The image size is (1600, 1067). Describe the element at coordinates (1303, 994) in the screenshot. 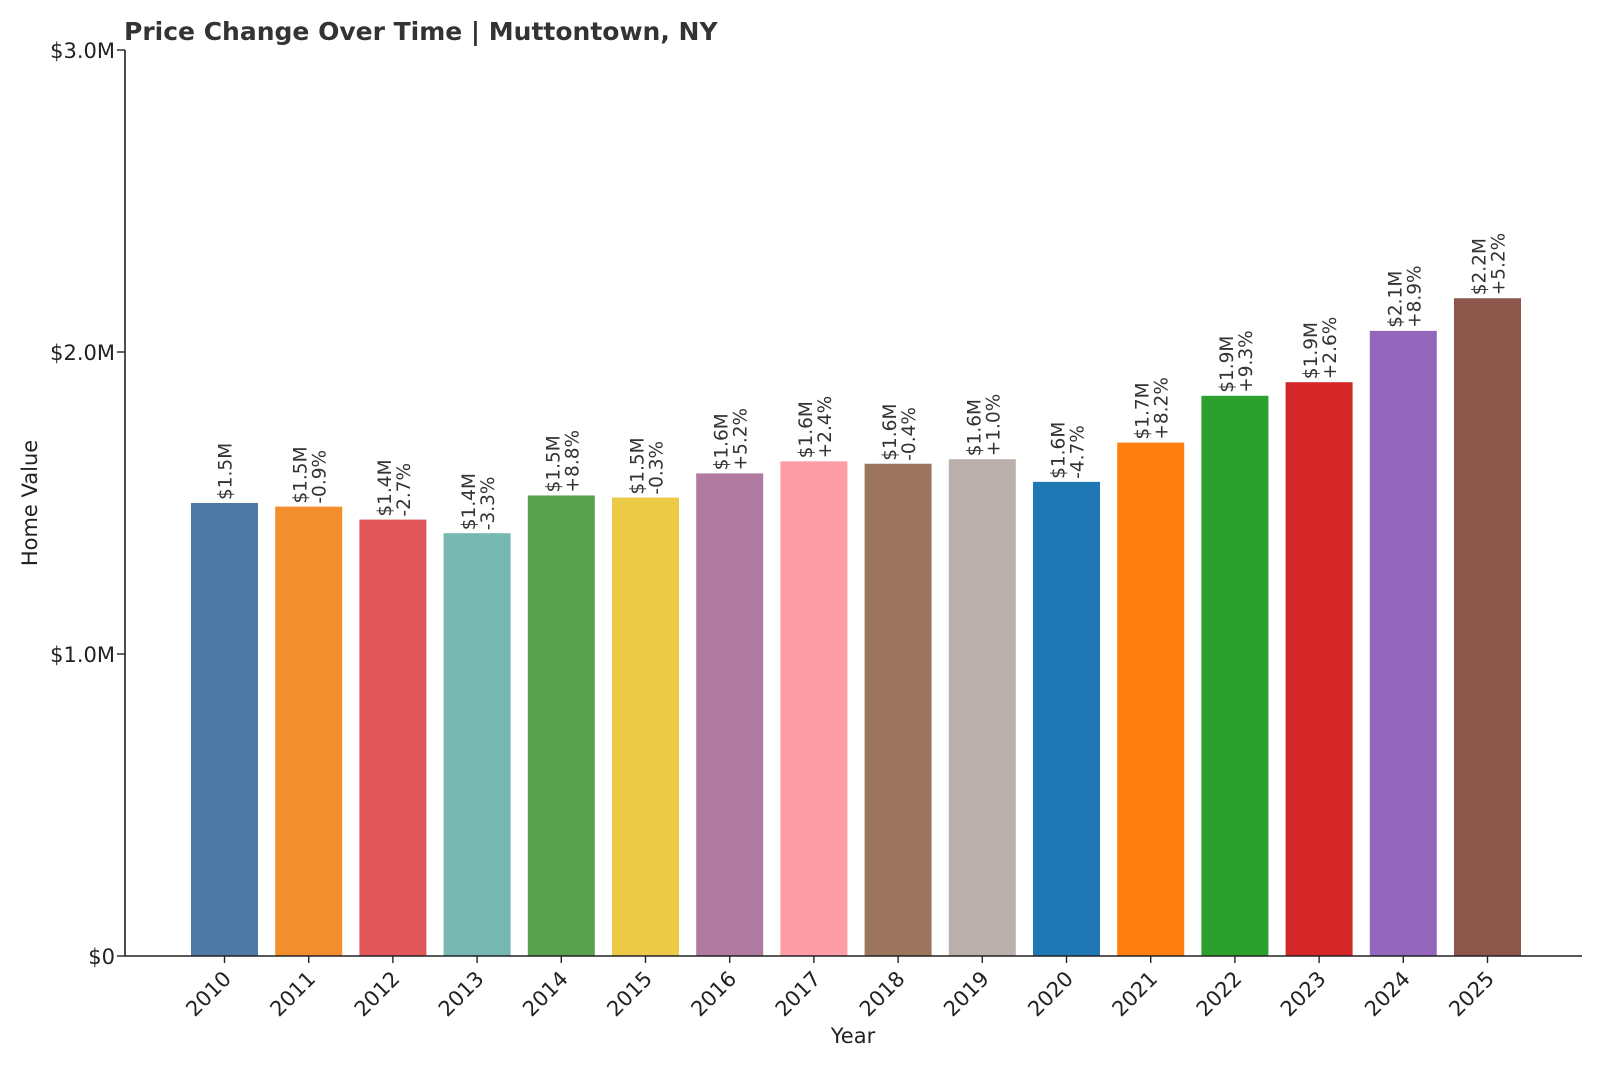

I see `x-tick-label: 2023` at that location.